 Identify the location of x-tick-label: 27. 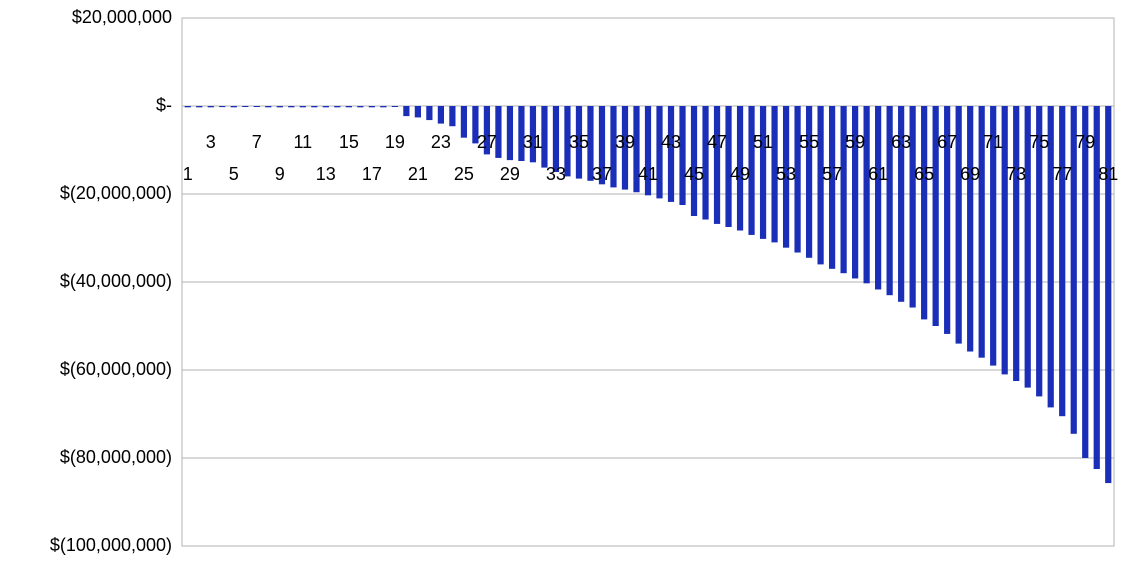
(487, 142).